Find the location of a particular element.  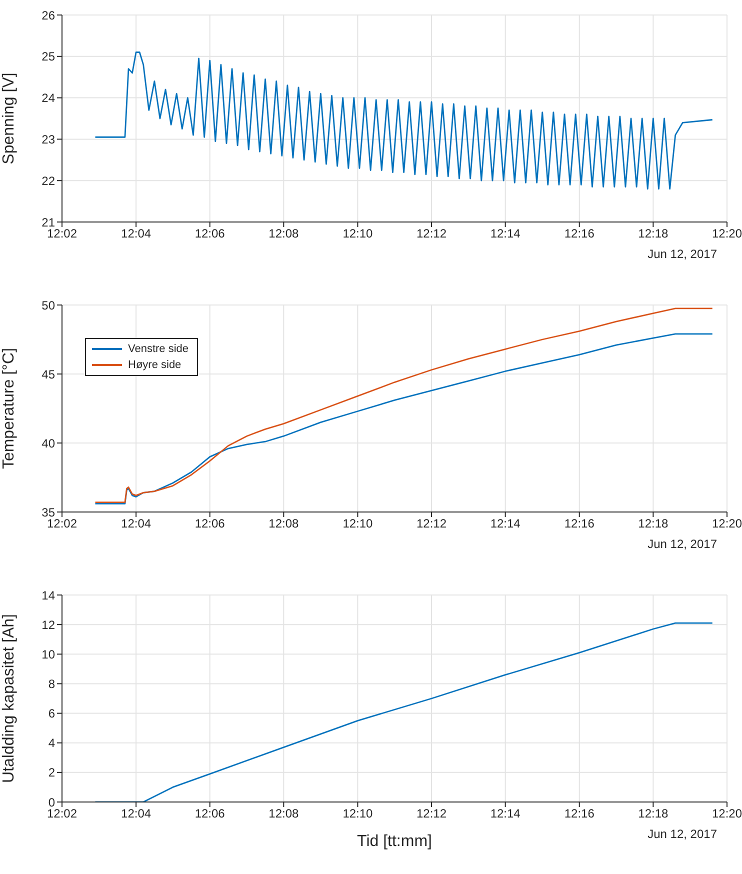

legend-label: Høyre side is located at coordinates (155, 365).